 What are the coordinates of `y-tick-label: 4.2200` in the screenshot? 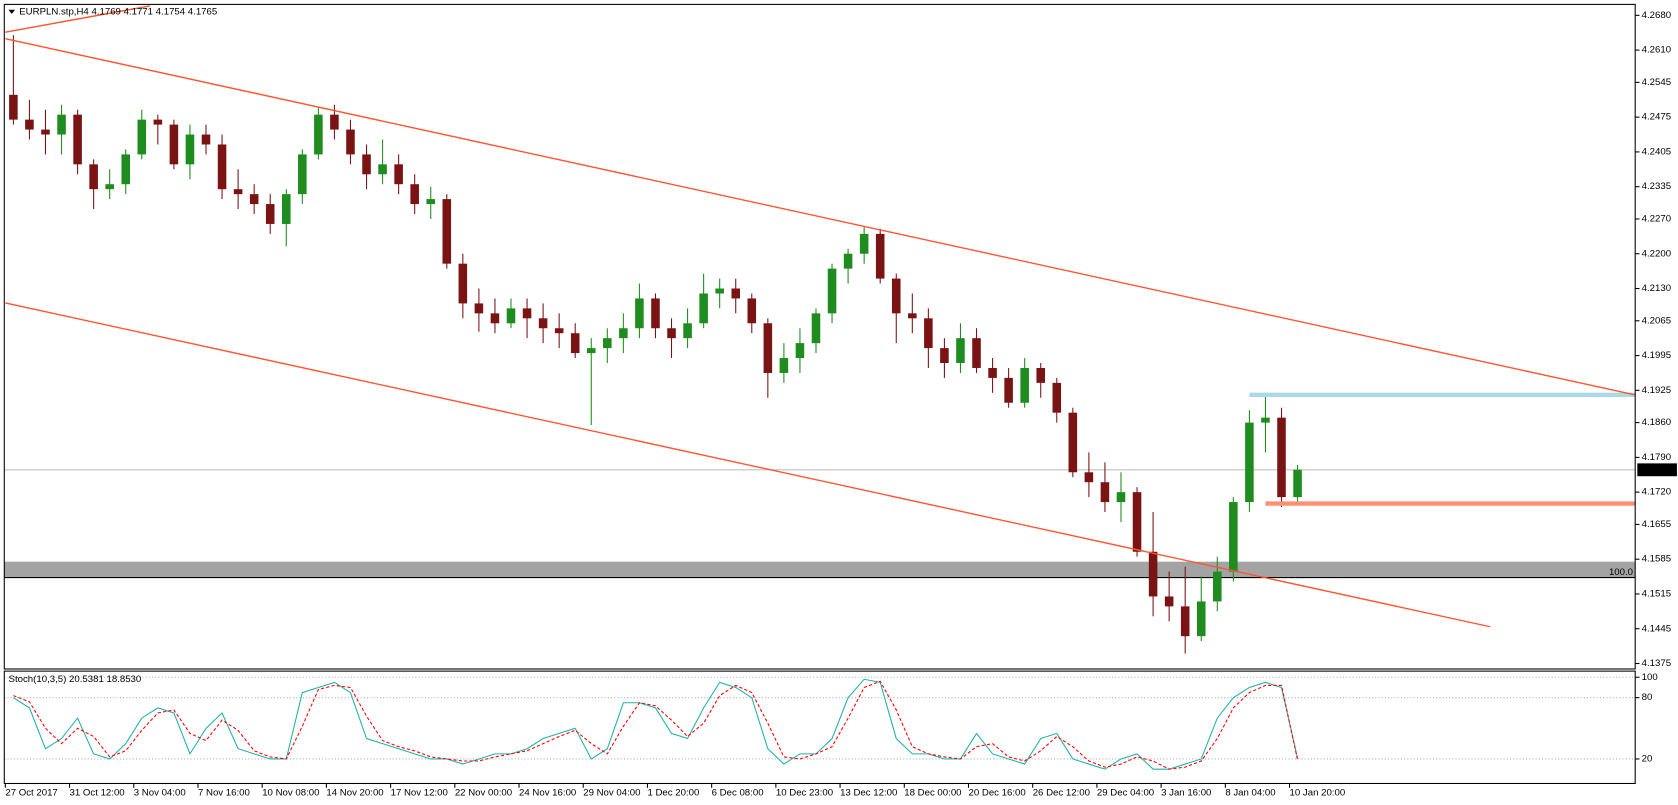 It's located at (1656, 253).